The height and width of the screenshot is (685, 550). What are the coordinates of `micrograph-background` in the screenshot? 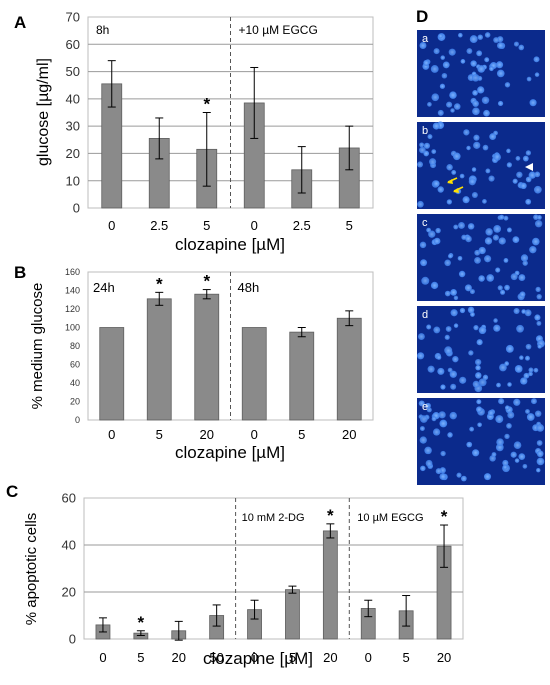 It's located at (481, 73).